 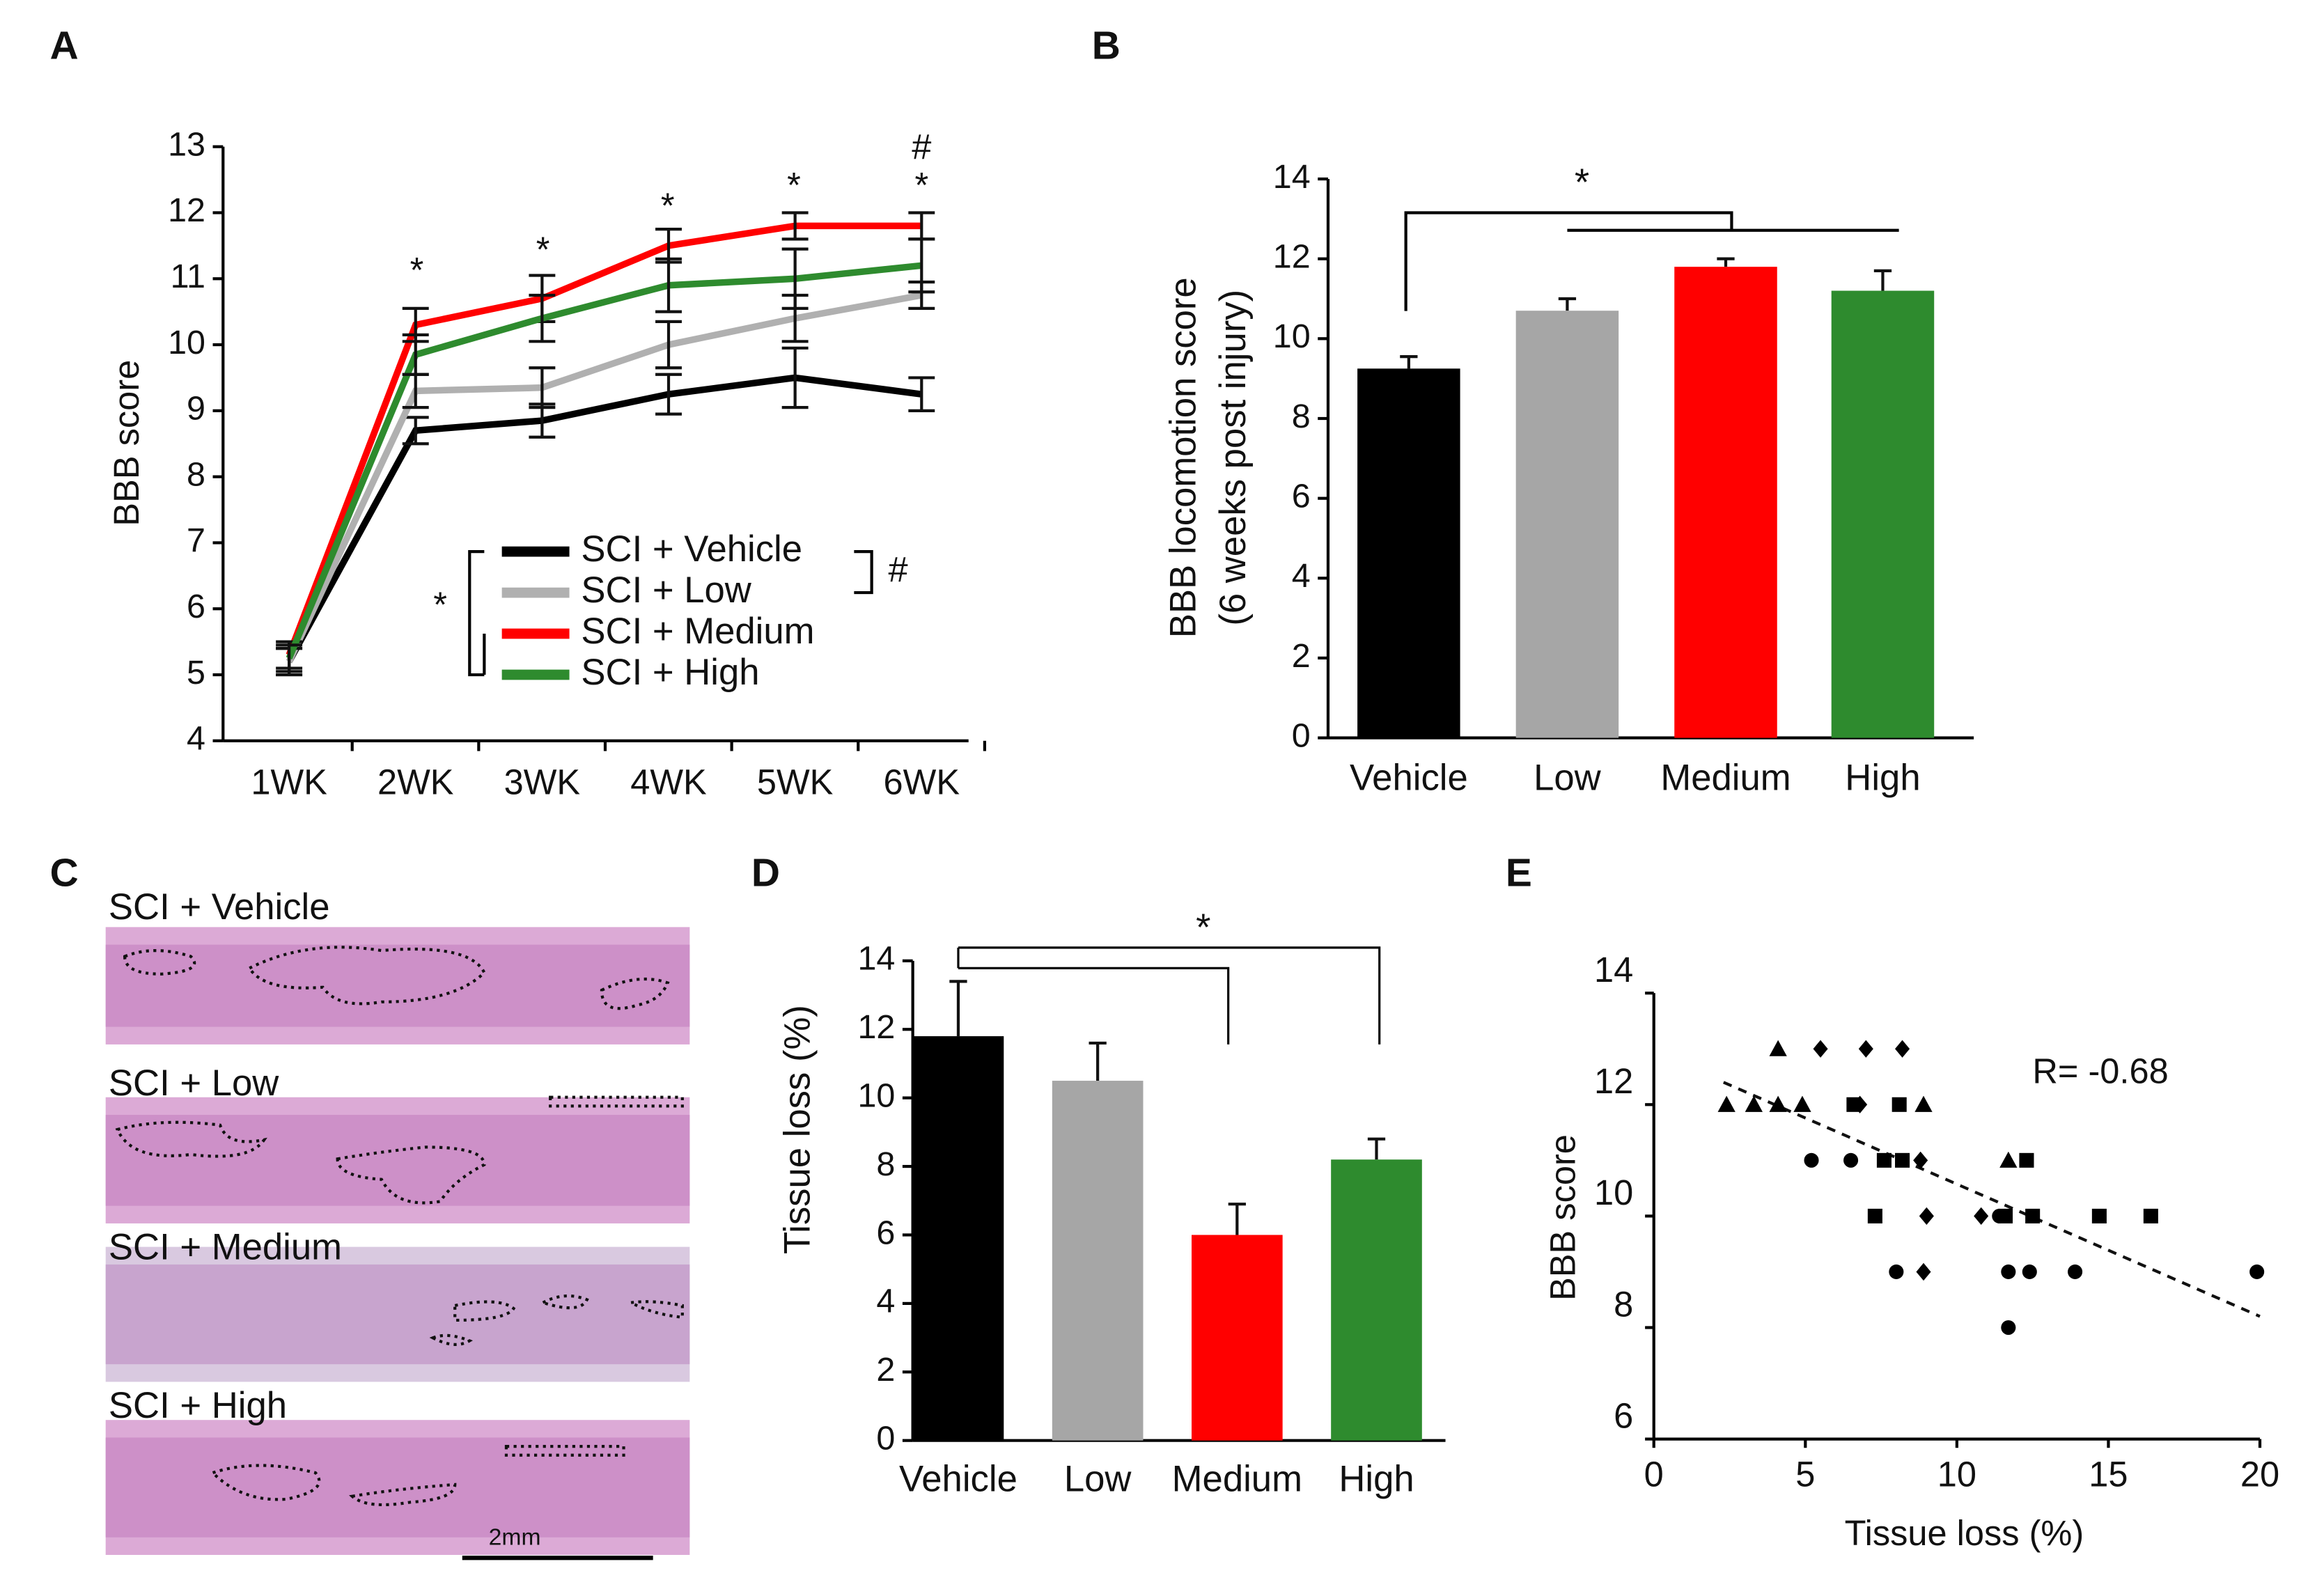 What do you see at coordinates (697, 632) in the screenshot?
I see `legend-label: SCI + Medium` at bounding box center [697, 632].